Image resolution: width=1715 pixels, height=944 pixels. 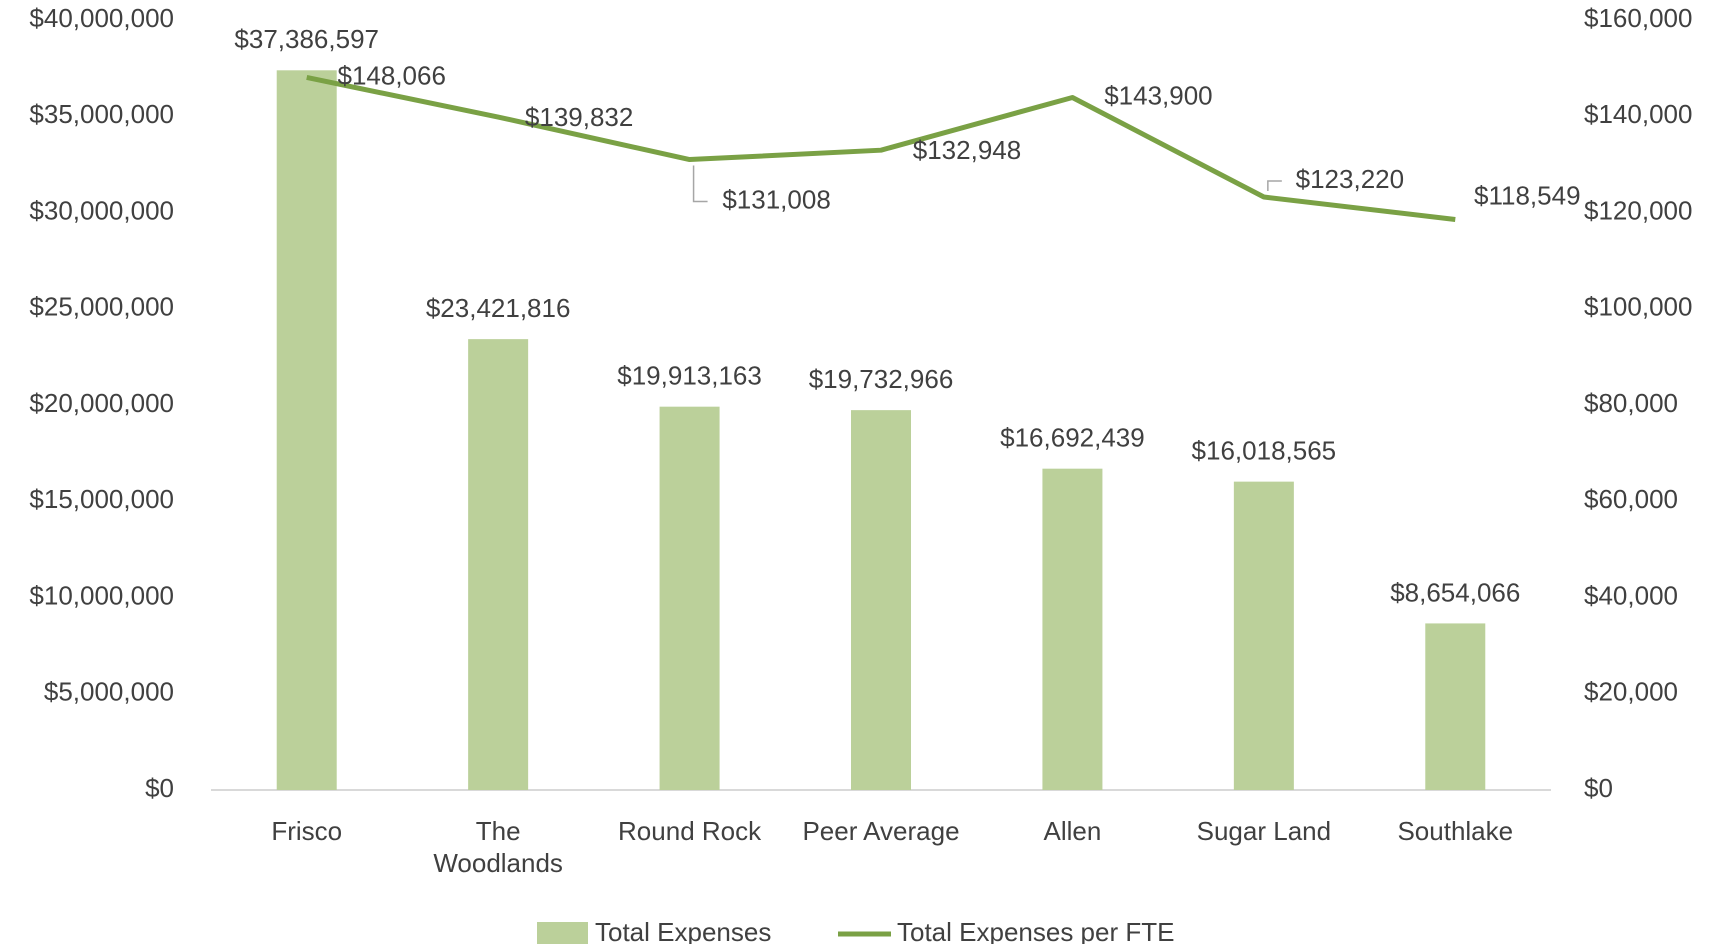 I want to click on y-tick-label: $15,000,000, so click(x=101, y=499).